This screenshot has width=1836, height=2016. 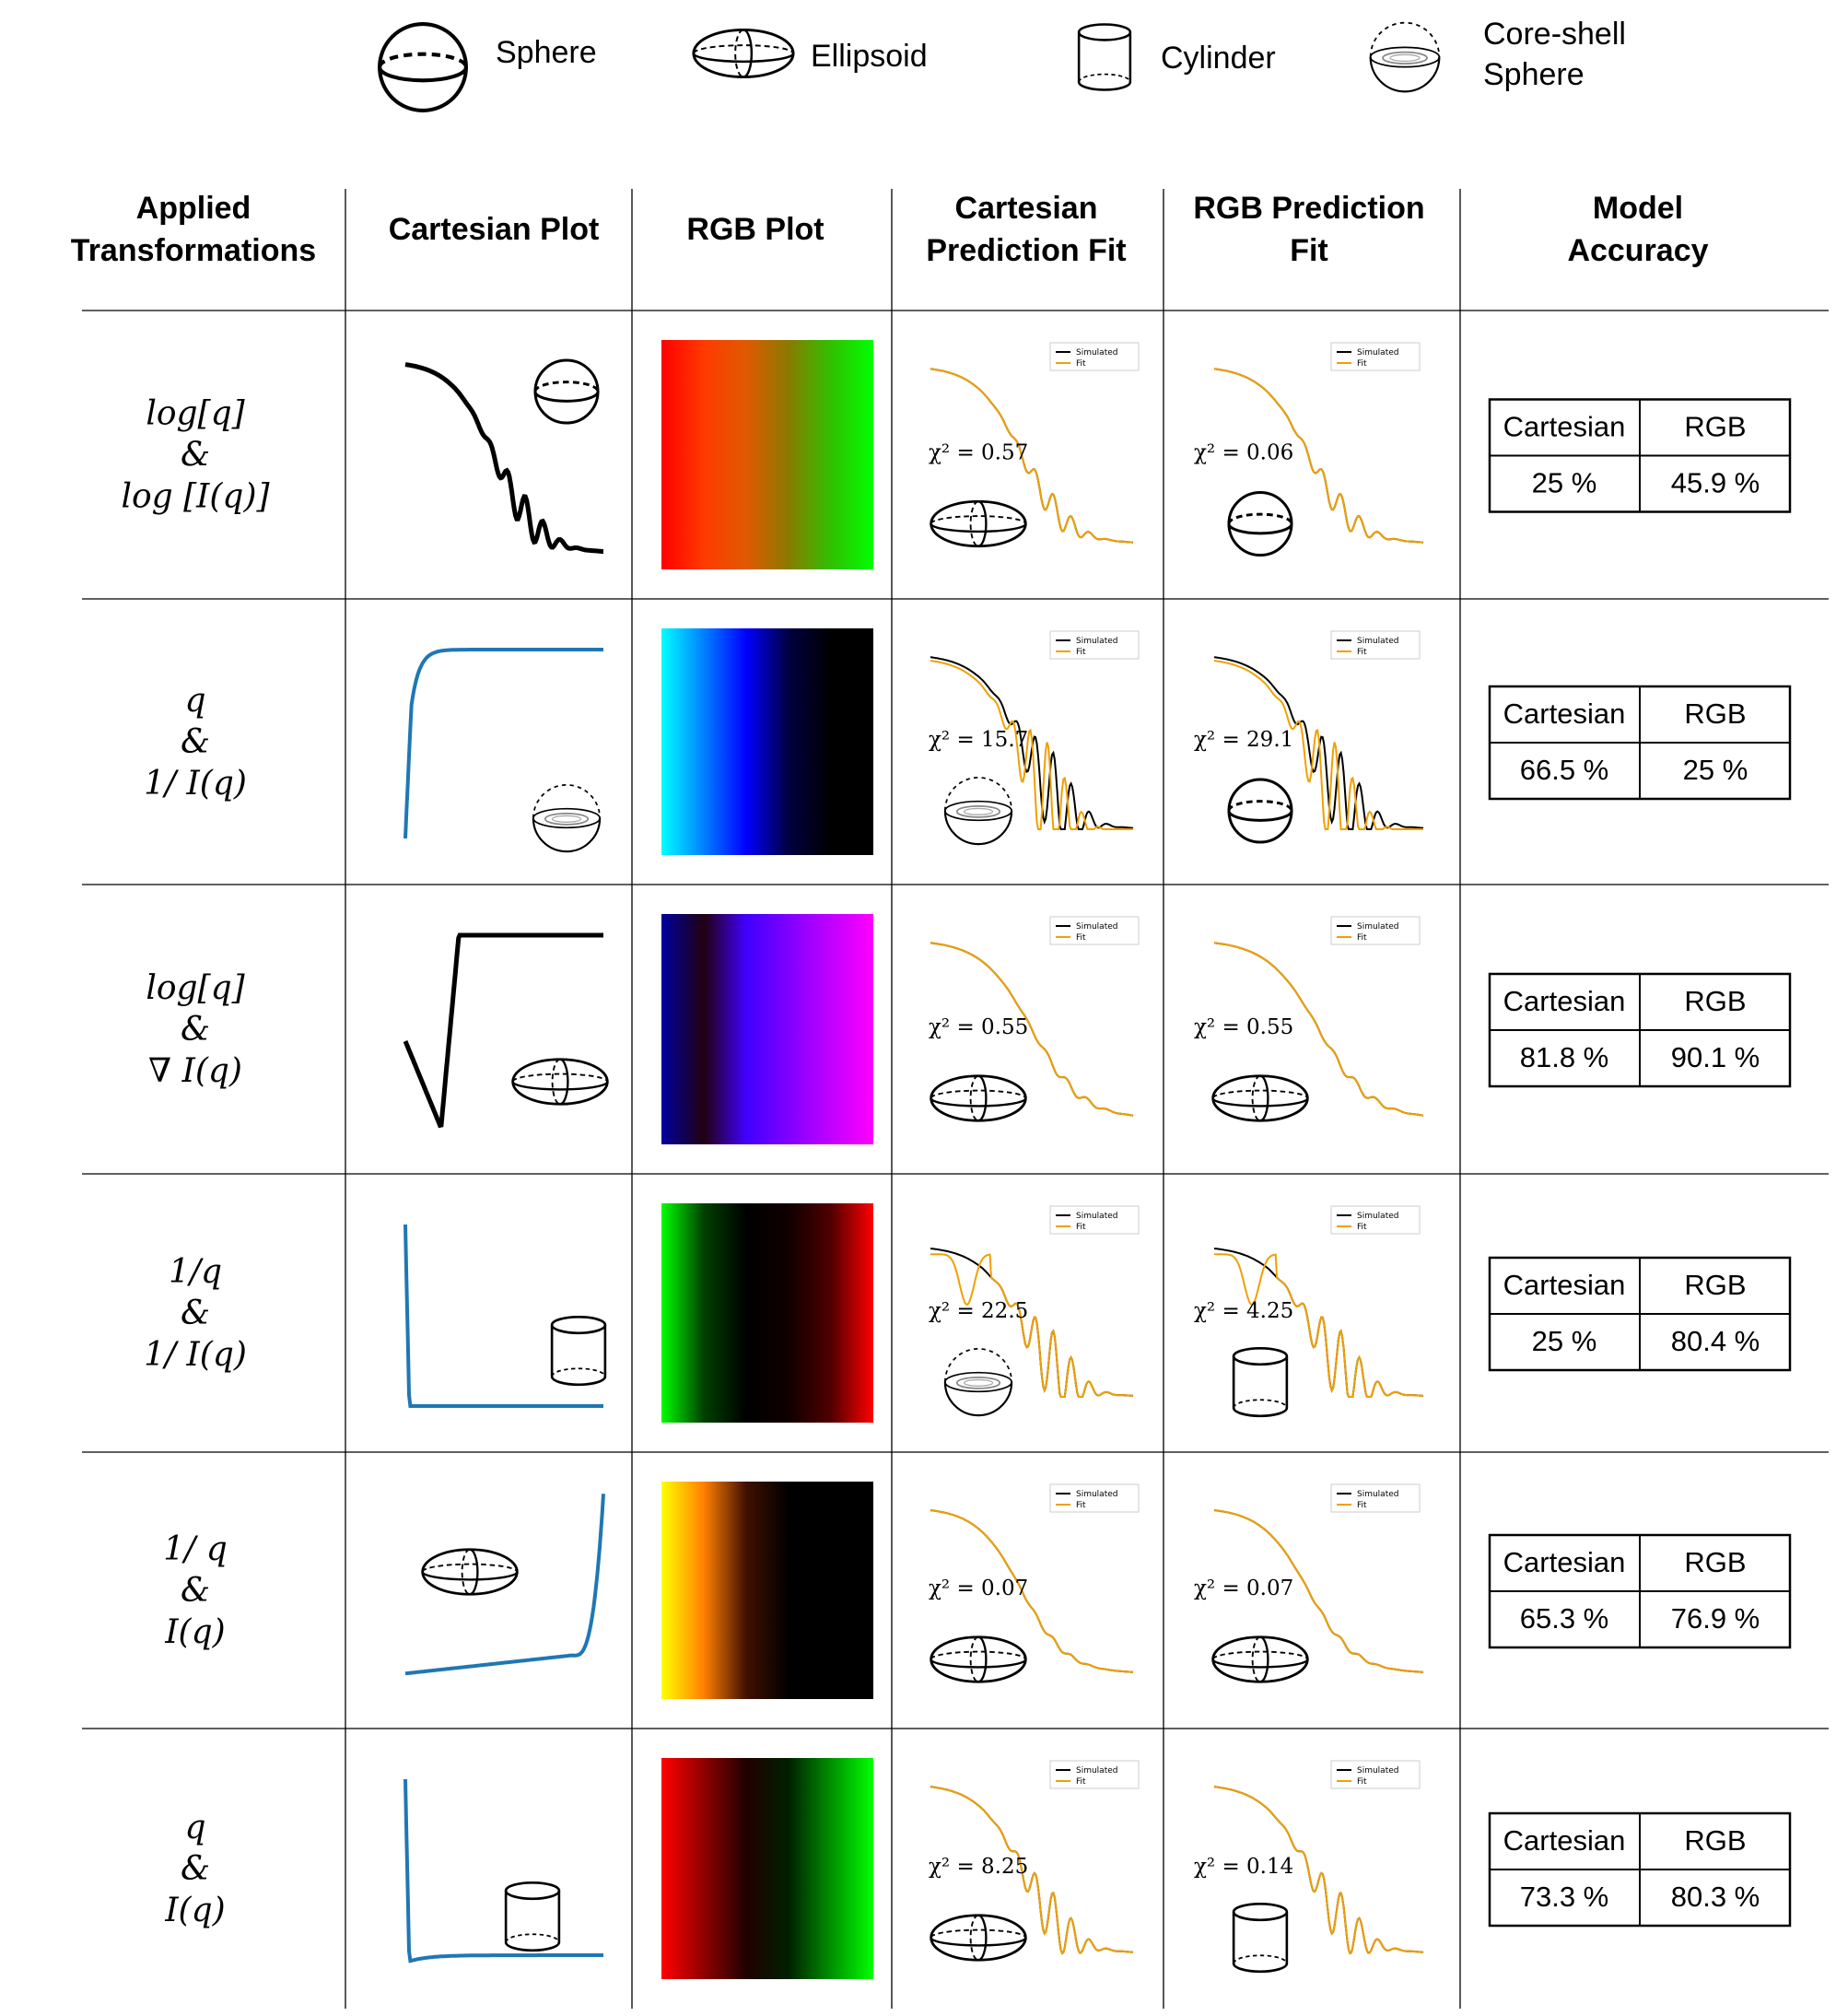 What do you see at coordinates (495, 229) in the screenshot?
I see `header-cartesian-plot: Cartesian Plot` at bounding box center [495, 229].